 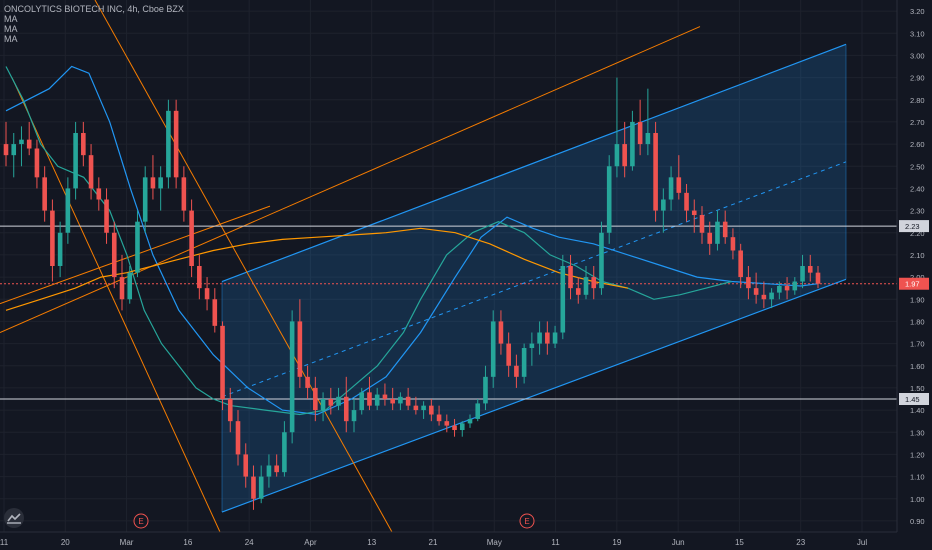 I want to click on trend-line-lower, so click(x=135, y=255).